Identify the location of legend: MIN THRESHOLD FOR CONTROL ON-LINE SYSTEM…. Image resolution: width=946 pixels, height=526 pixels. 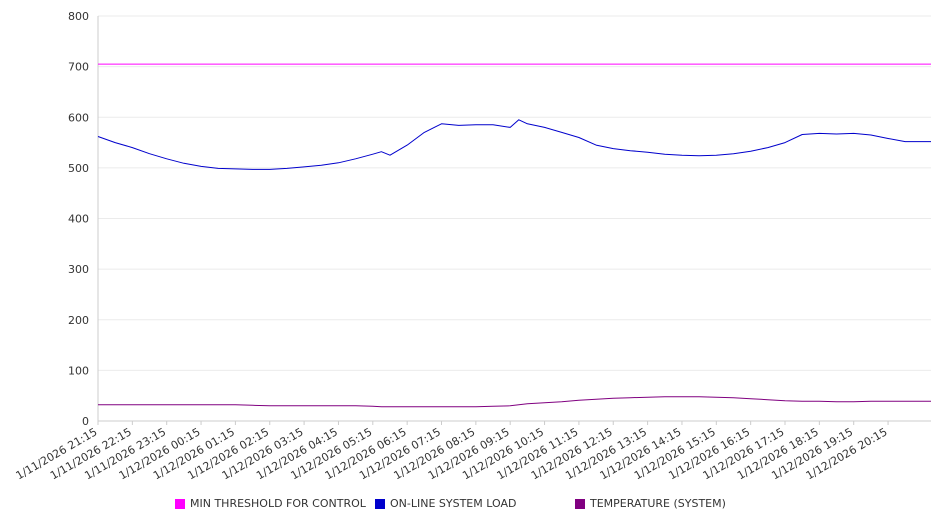
(473, 506).